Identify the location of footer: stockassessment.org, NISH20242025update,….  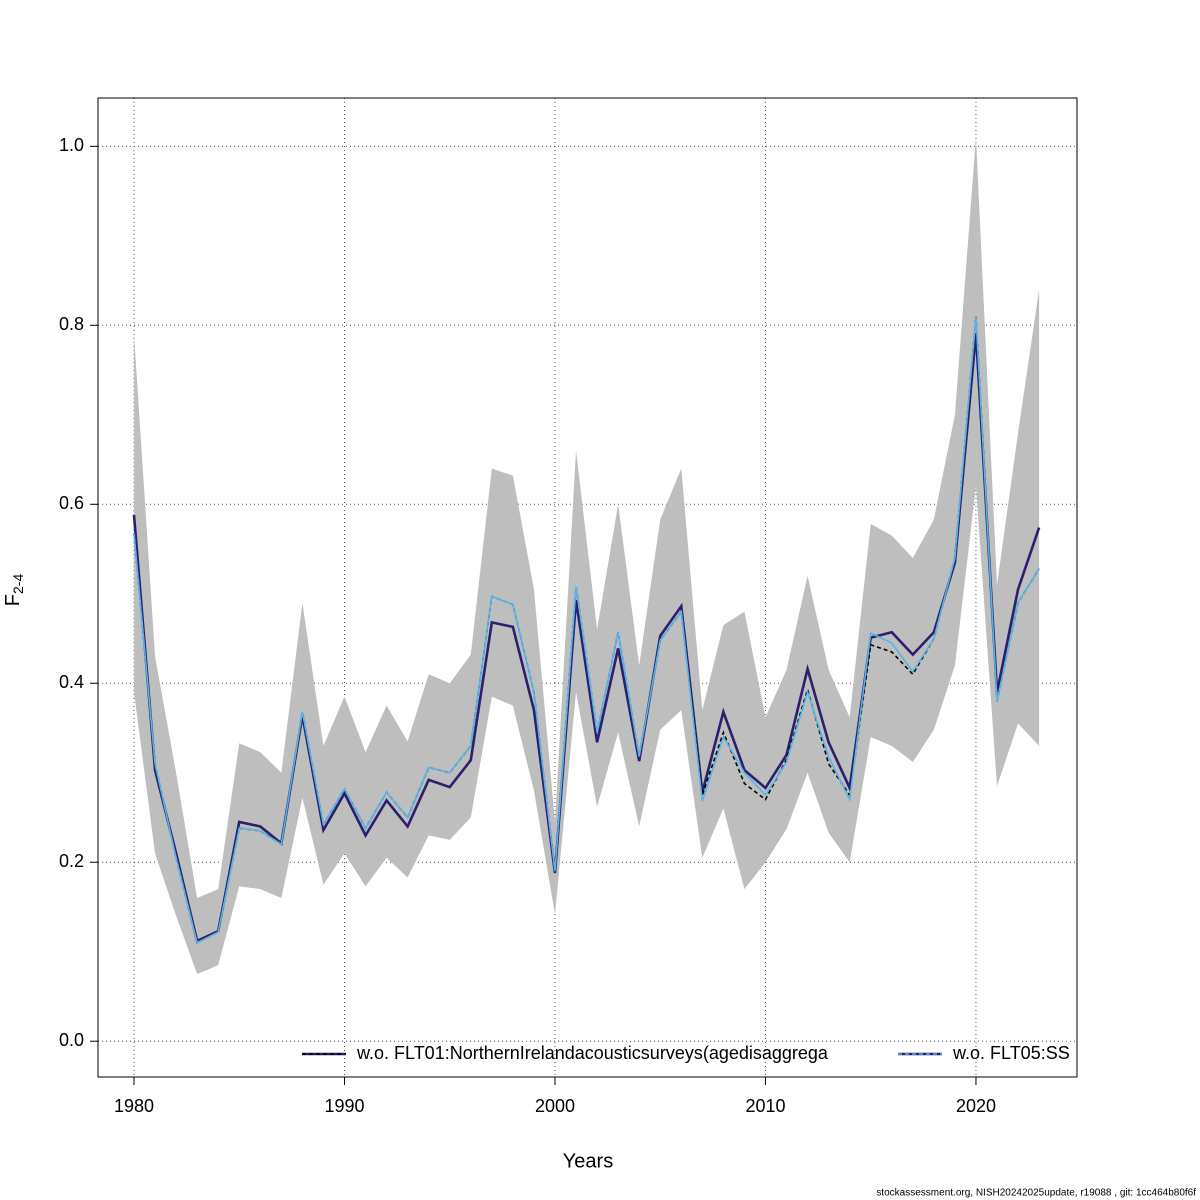
(1036, 1193).